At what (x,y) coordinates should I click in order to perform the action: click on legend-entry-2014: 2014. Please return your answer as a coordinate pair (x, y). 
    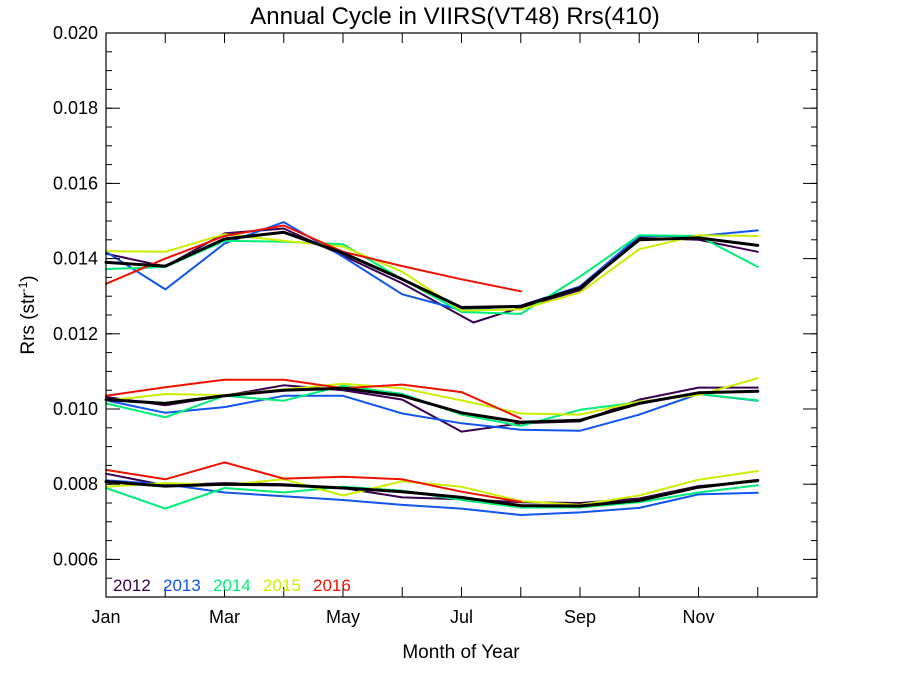
    Looking at the image, I should click on (232, 585).